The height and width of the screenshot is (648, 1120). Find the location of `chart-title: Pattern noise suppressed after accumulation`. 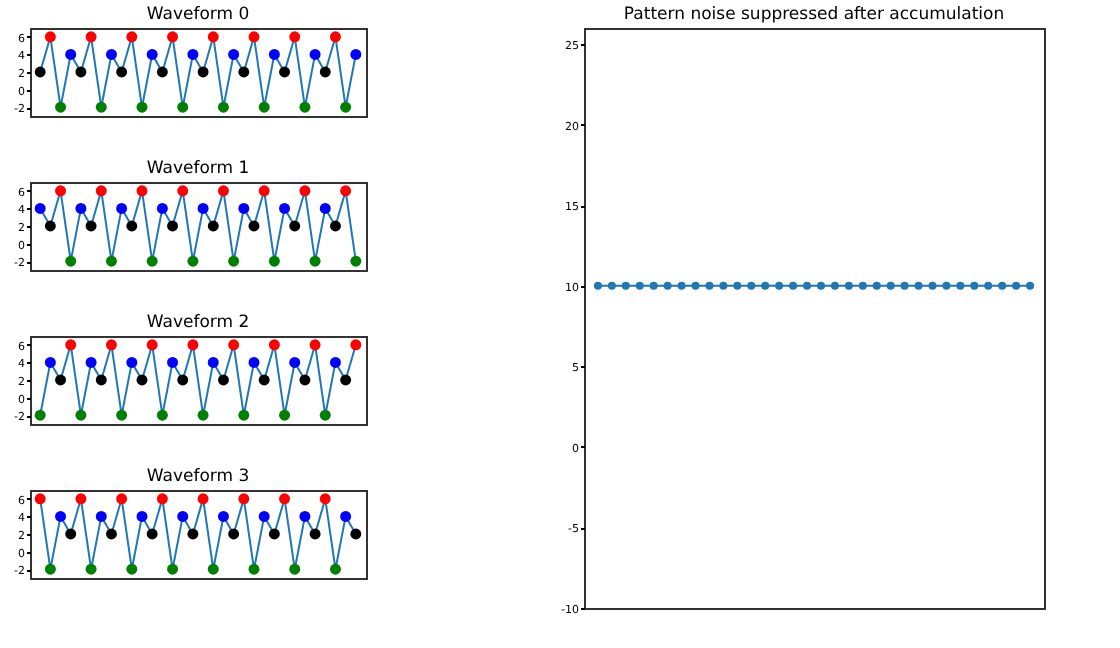

chart-title: Pattern noise suppressed after accumulation is located at coordinates (814, 15).